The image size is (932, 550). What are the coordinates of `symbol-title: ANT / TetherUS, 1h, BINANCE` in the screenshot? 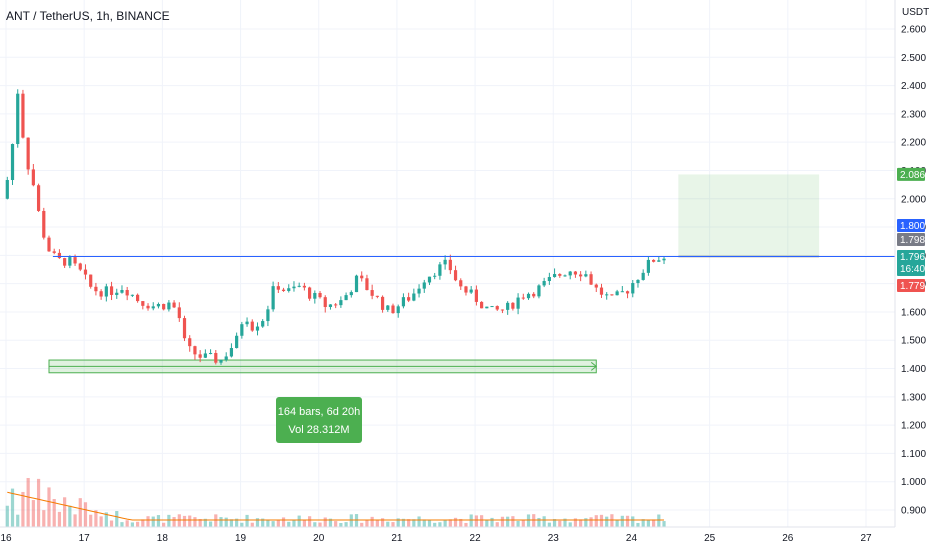 It's located at (88, 16).